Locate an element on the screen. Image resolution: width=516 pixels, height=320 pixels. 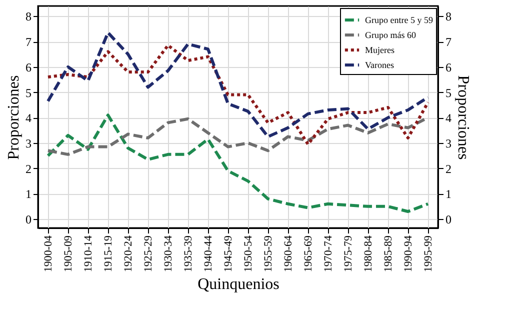
x-tick-label: 1915-19 is located at coordinates (108, 253).